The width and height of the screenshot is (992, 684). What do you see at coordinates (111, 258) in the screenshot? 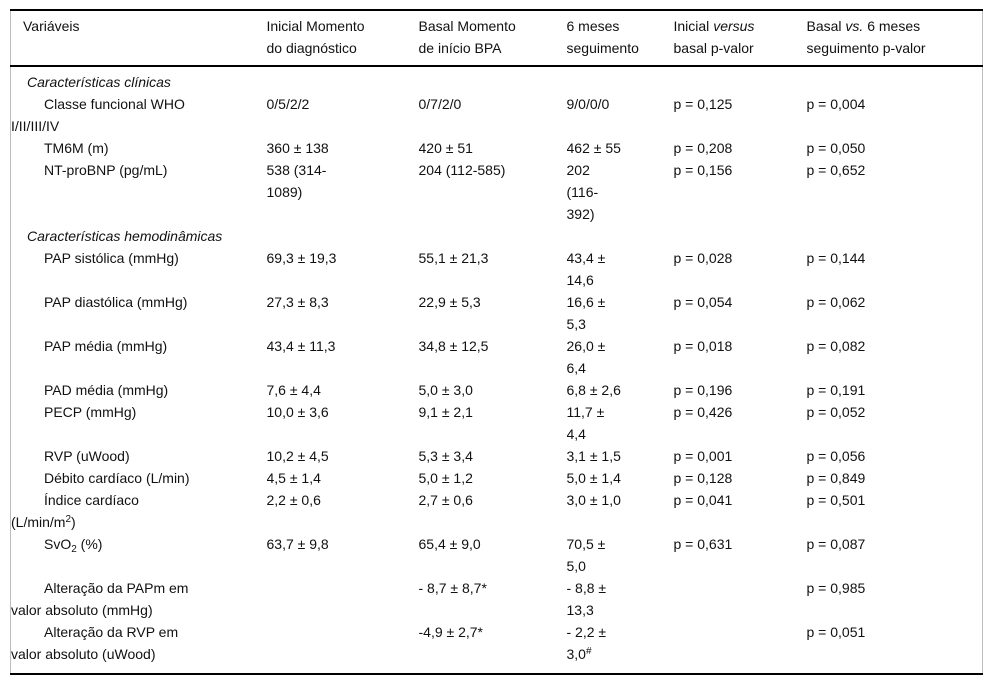
I see `variable-label: PAP sistólica (mmHg)` at bounding box center [111, 258].